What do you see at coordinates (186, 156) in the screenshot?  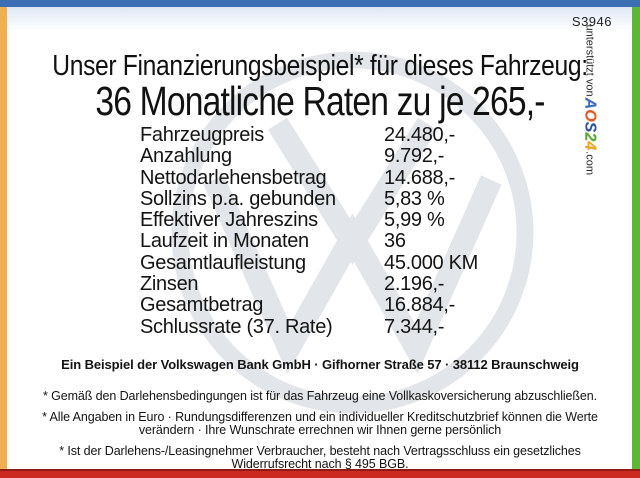 I see `row-label: Anzahlung` at bounding box center [186, 156].